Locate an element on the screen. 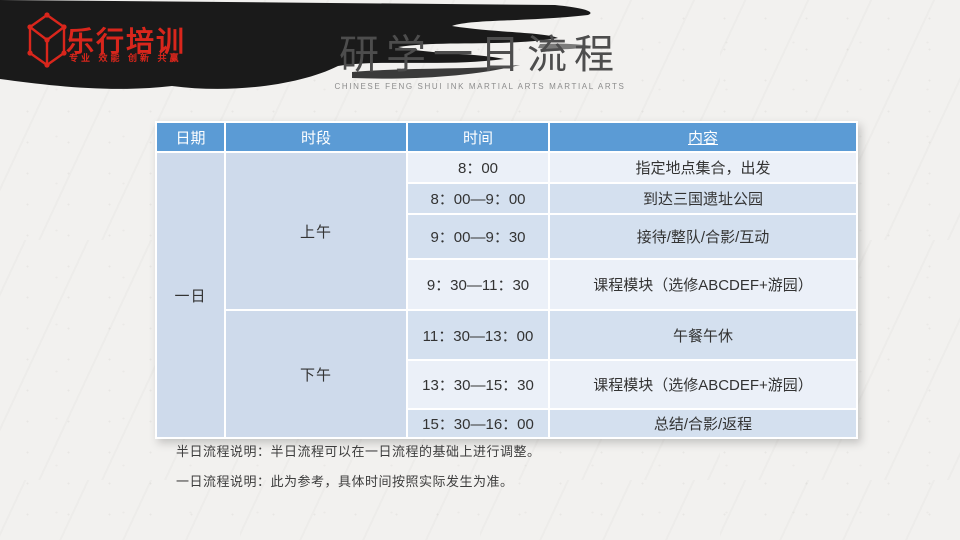 Image resolution: width=960 pixels, height=540 pixels. content-cell: 接待/整队/合影/互动 is located at coordinates (703, 236).